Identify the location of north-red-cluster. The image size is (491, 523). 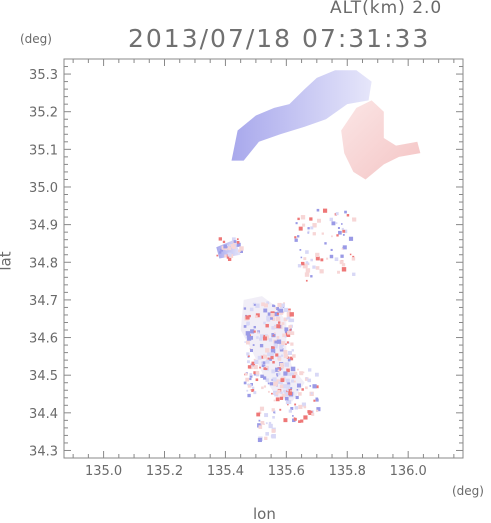
(381, 140).